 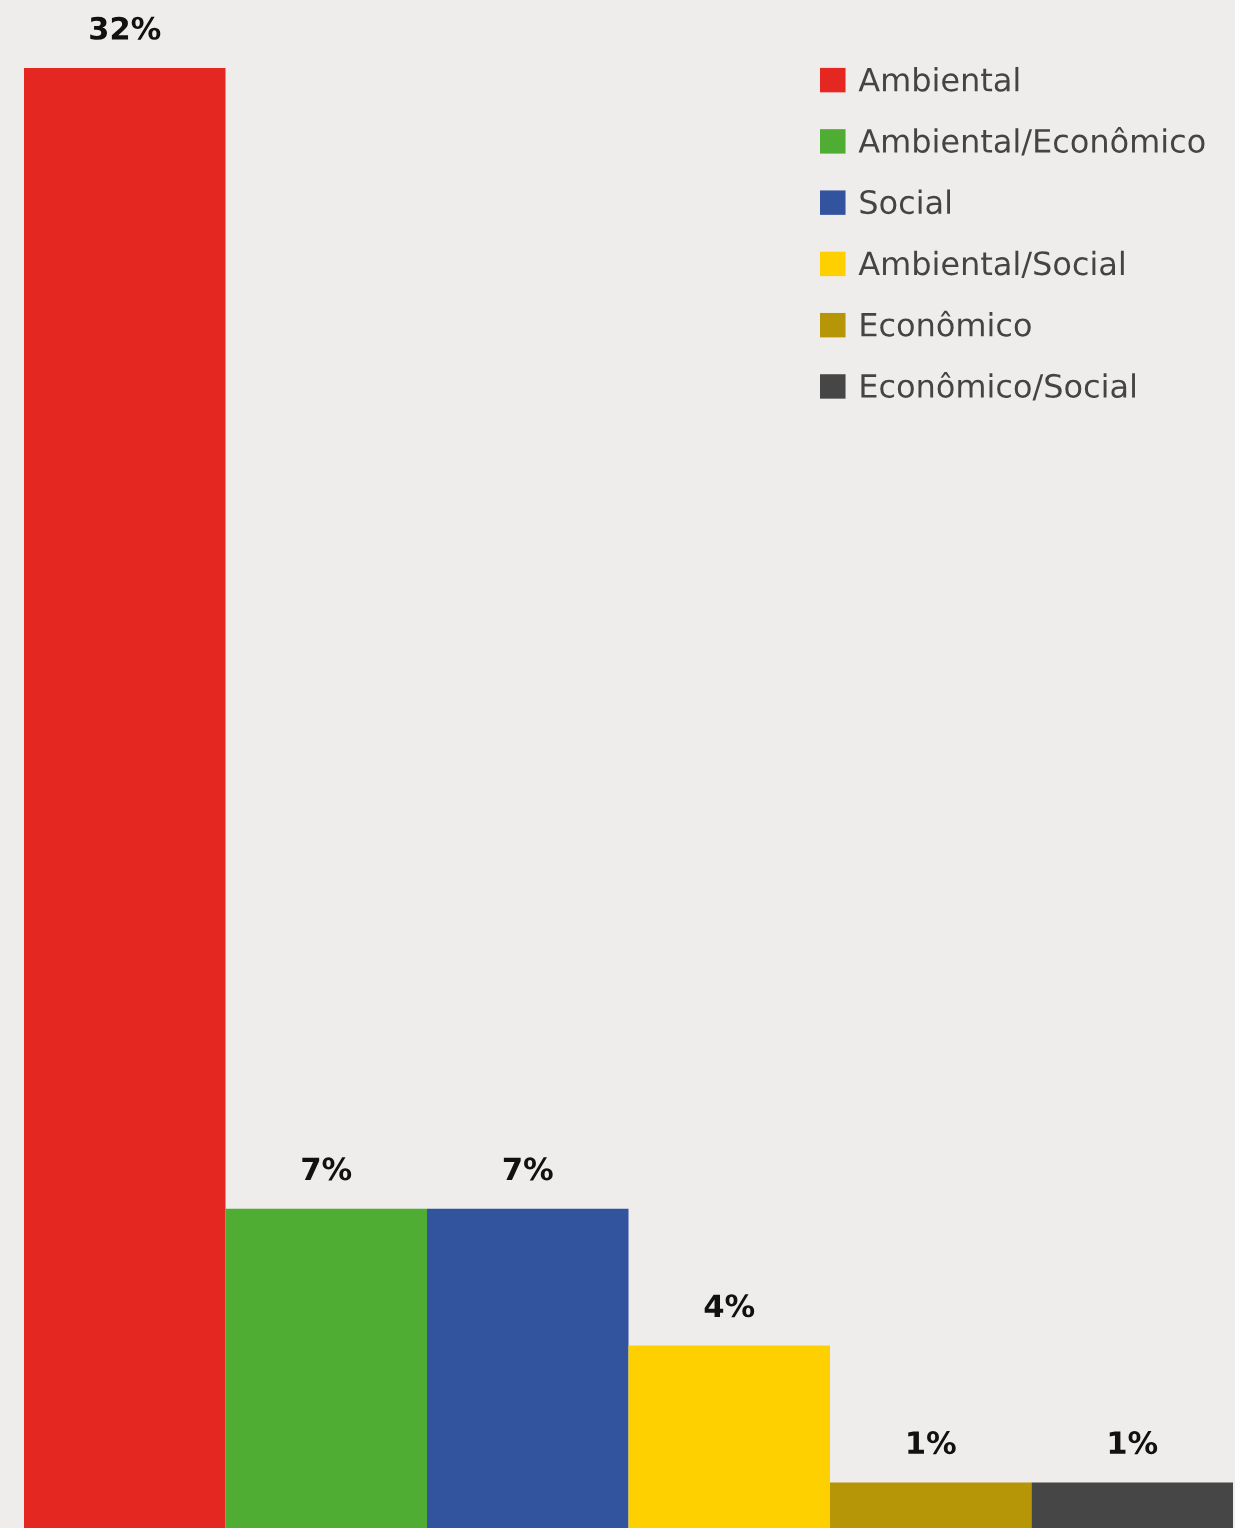 What do you see at coordinates (1031, 141) in the screenshot?
I see `legend-label: Ambiental/Econômico` at bounding box center [1031, 141].